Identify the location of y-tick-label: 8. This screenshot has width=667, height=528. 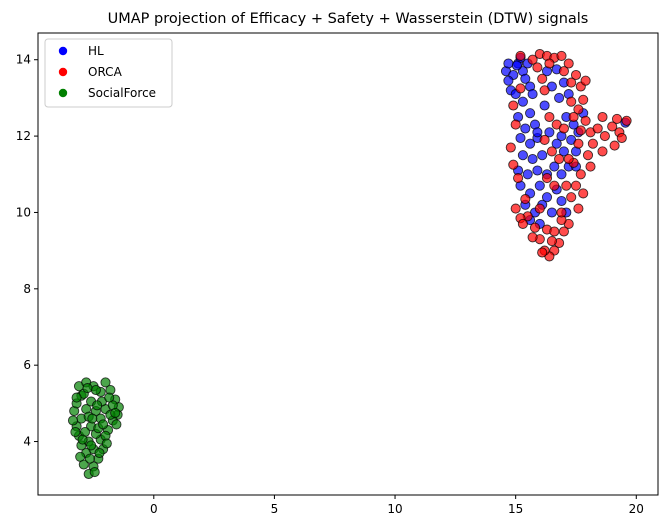
(27, 289).